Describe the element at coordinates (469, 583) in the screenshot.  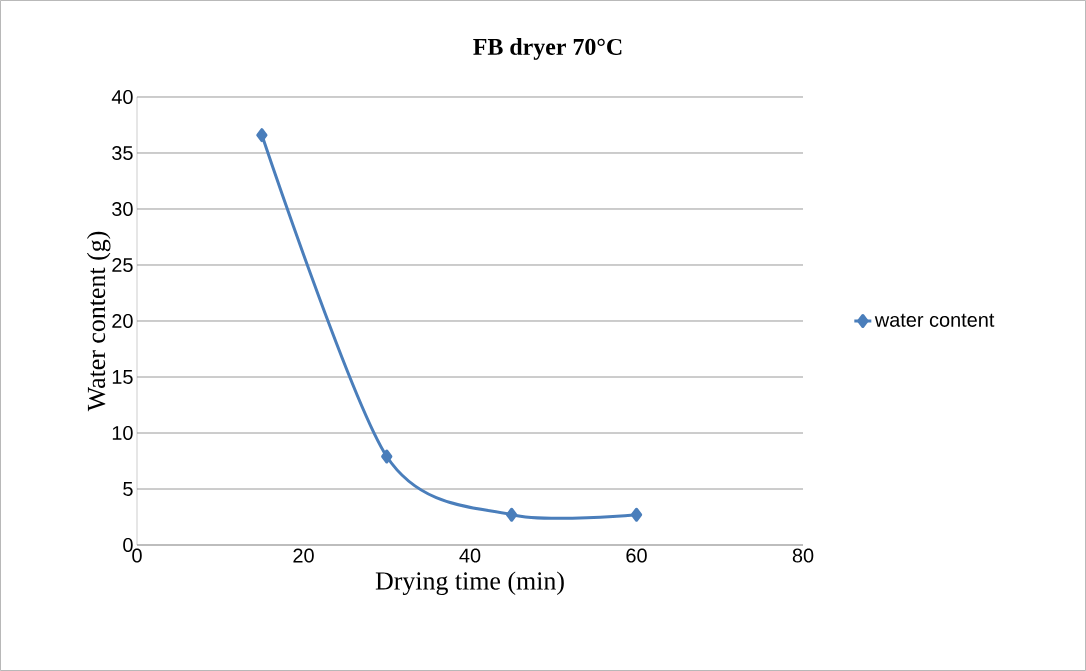
I see `x-axis-title: Drying time (min)` at that location.